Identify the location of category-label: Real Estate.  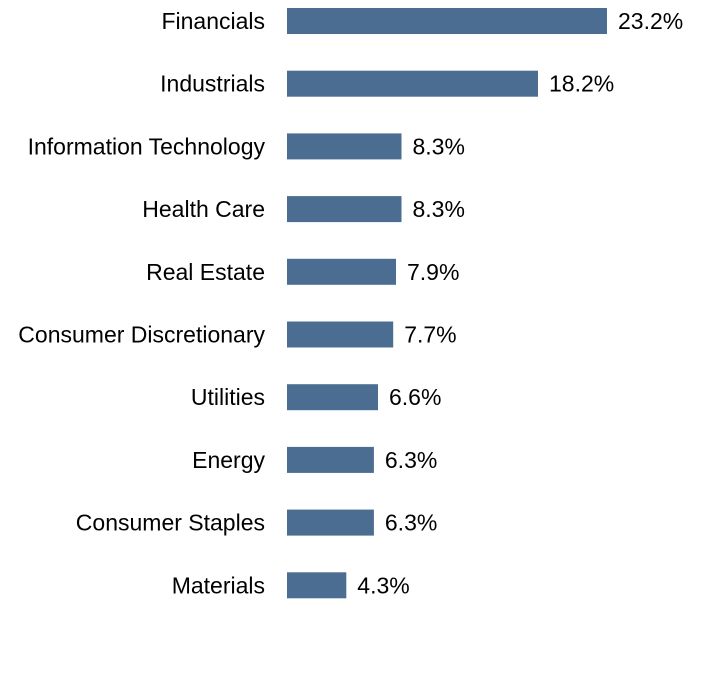
(205, 272).